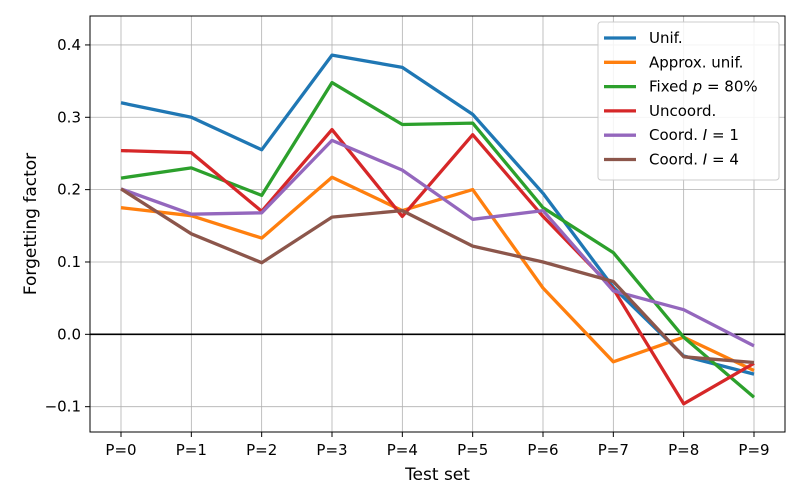  What do you see at coordinates (694, 135) in the screenshot?
I see `legend-label: Coord. I = 1` at bounding box center [694, 135].